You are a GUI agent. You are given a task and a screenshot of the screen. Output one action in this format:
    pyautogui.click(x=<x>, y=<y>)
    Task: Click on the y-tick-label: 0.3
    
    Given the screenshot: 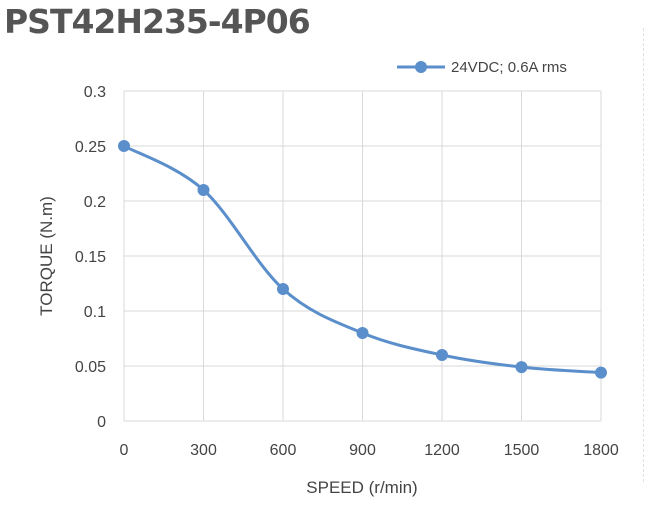 What is the action you would take?
    pyautogui.click(x=95, y=92)
    